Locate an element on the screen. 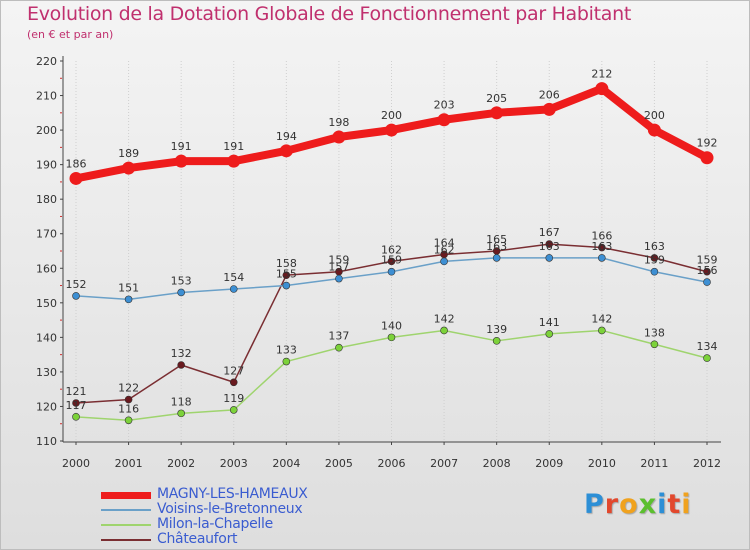 This screenshot has width=750, height=550. series-0-label-2003: 191 is located at coordinates (233, 146).